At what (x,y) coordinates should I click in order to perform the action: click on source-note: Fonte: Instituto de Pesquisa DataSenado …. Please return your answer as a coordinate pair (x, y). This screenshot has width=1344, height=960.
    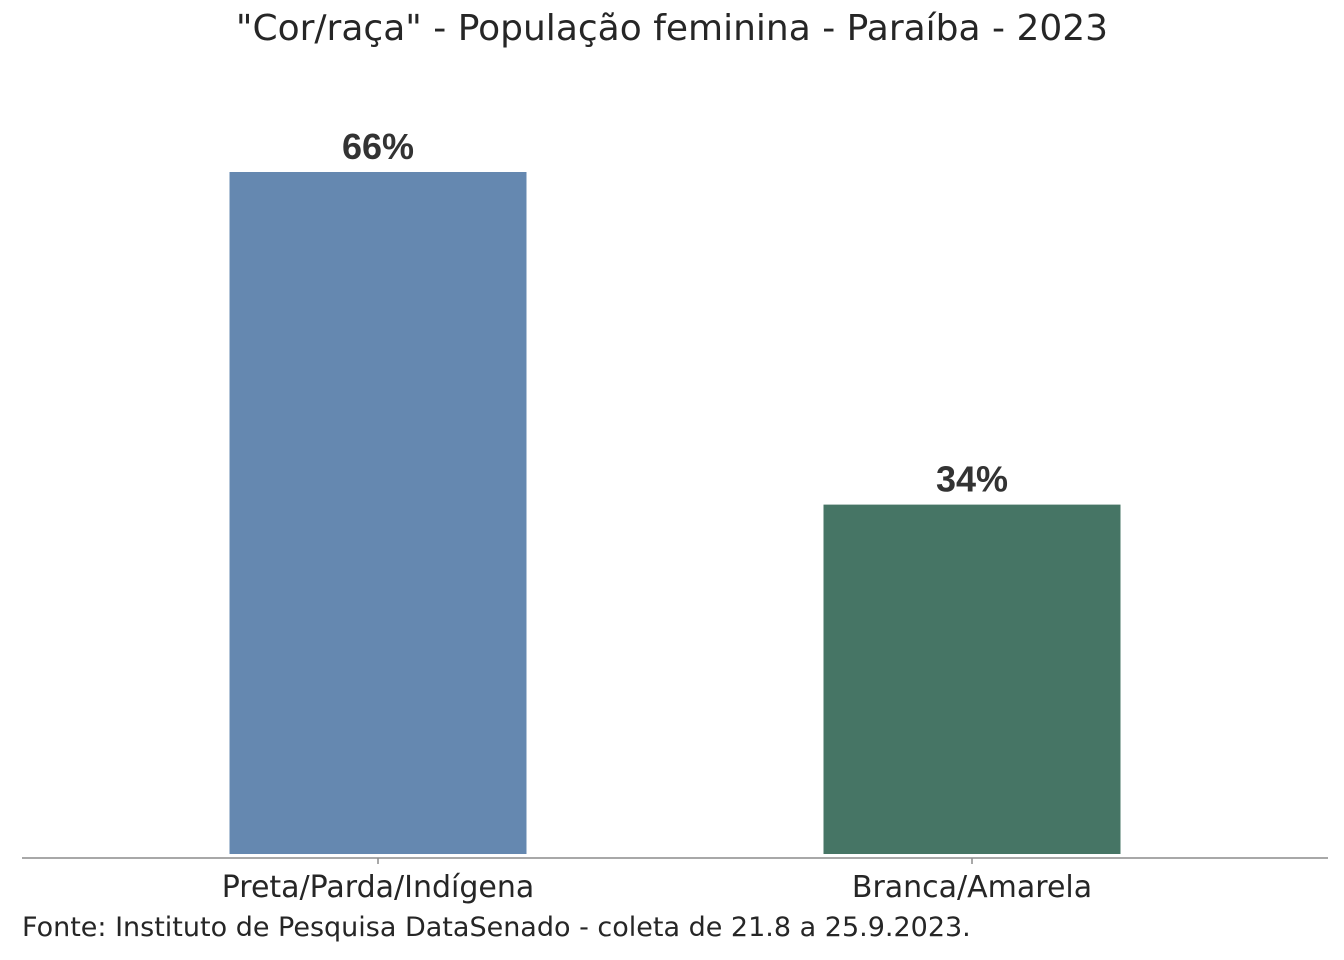
    Looking at the image, I should click on (496, 927).